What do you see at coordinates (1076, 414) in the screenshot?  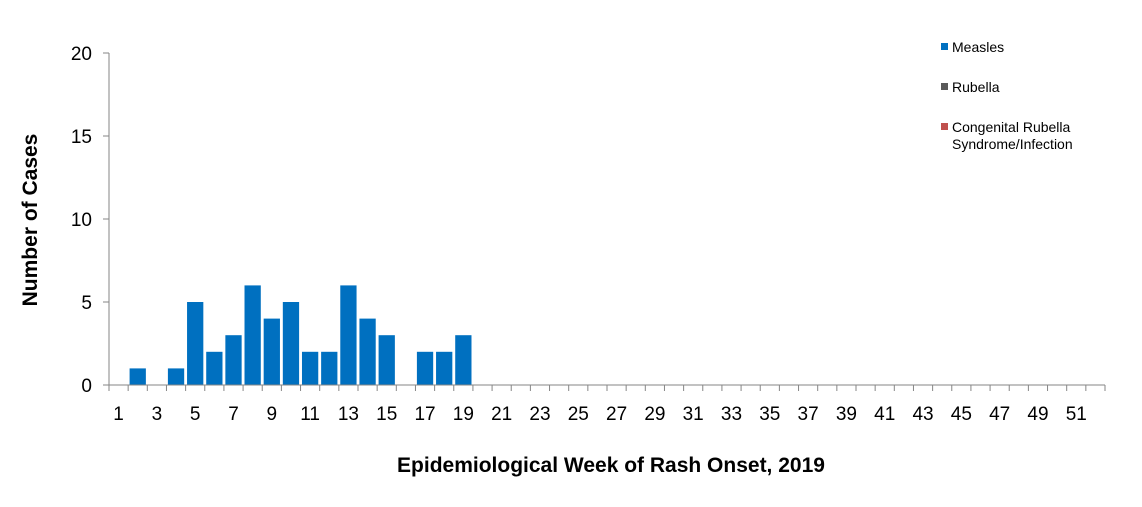 I see `x-tick-label-51: 51` at bounding box center [1076, 414].